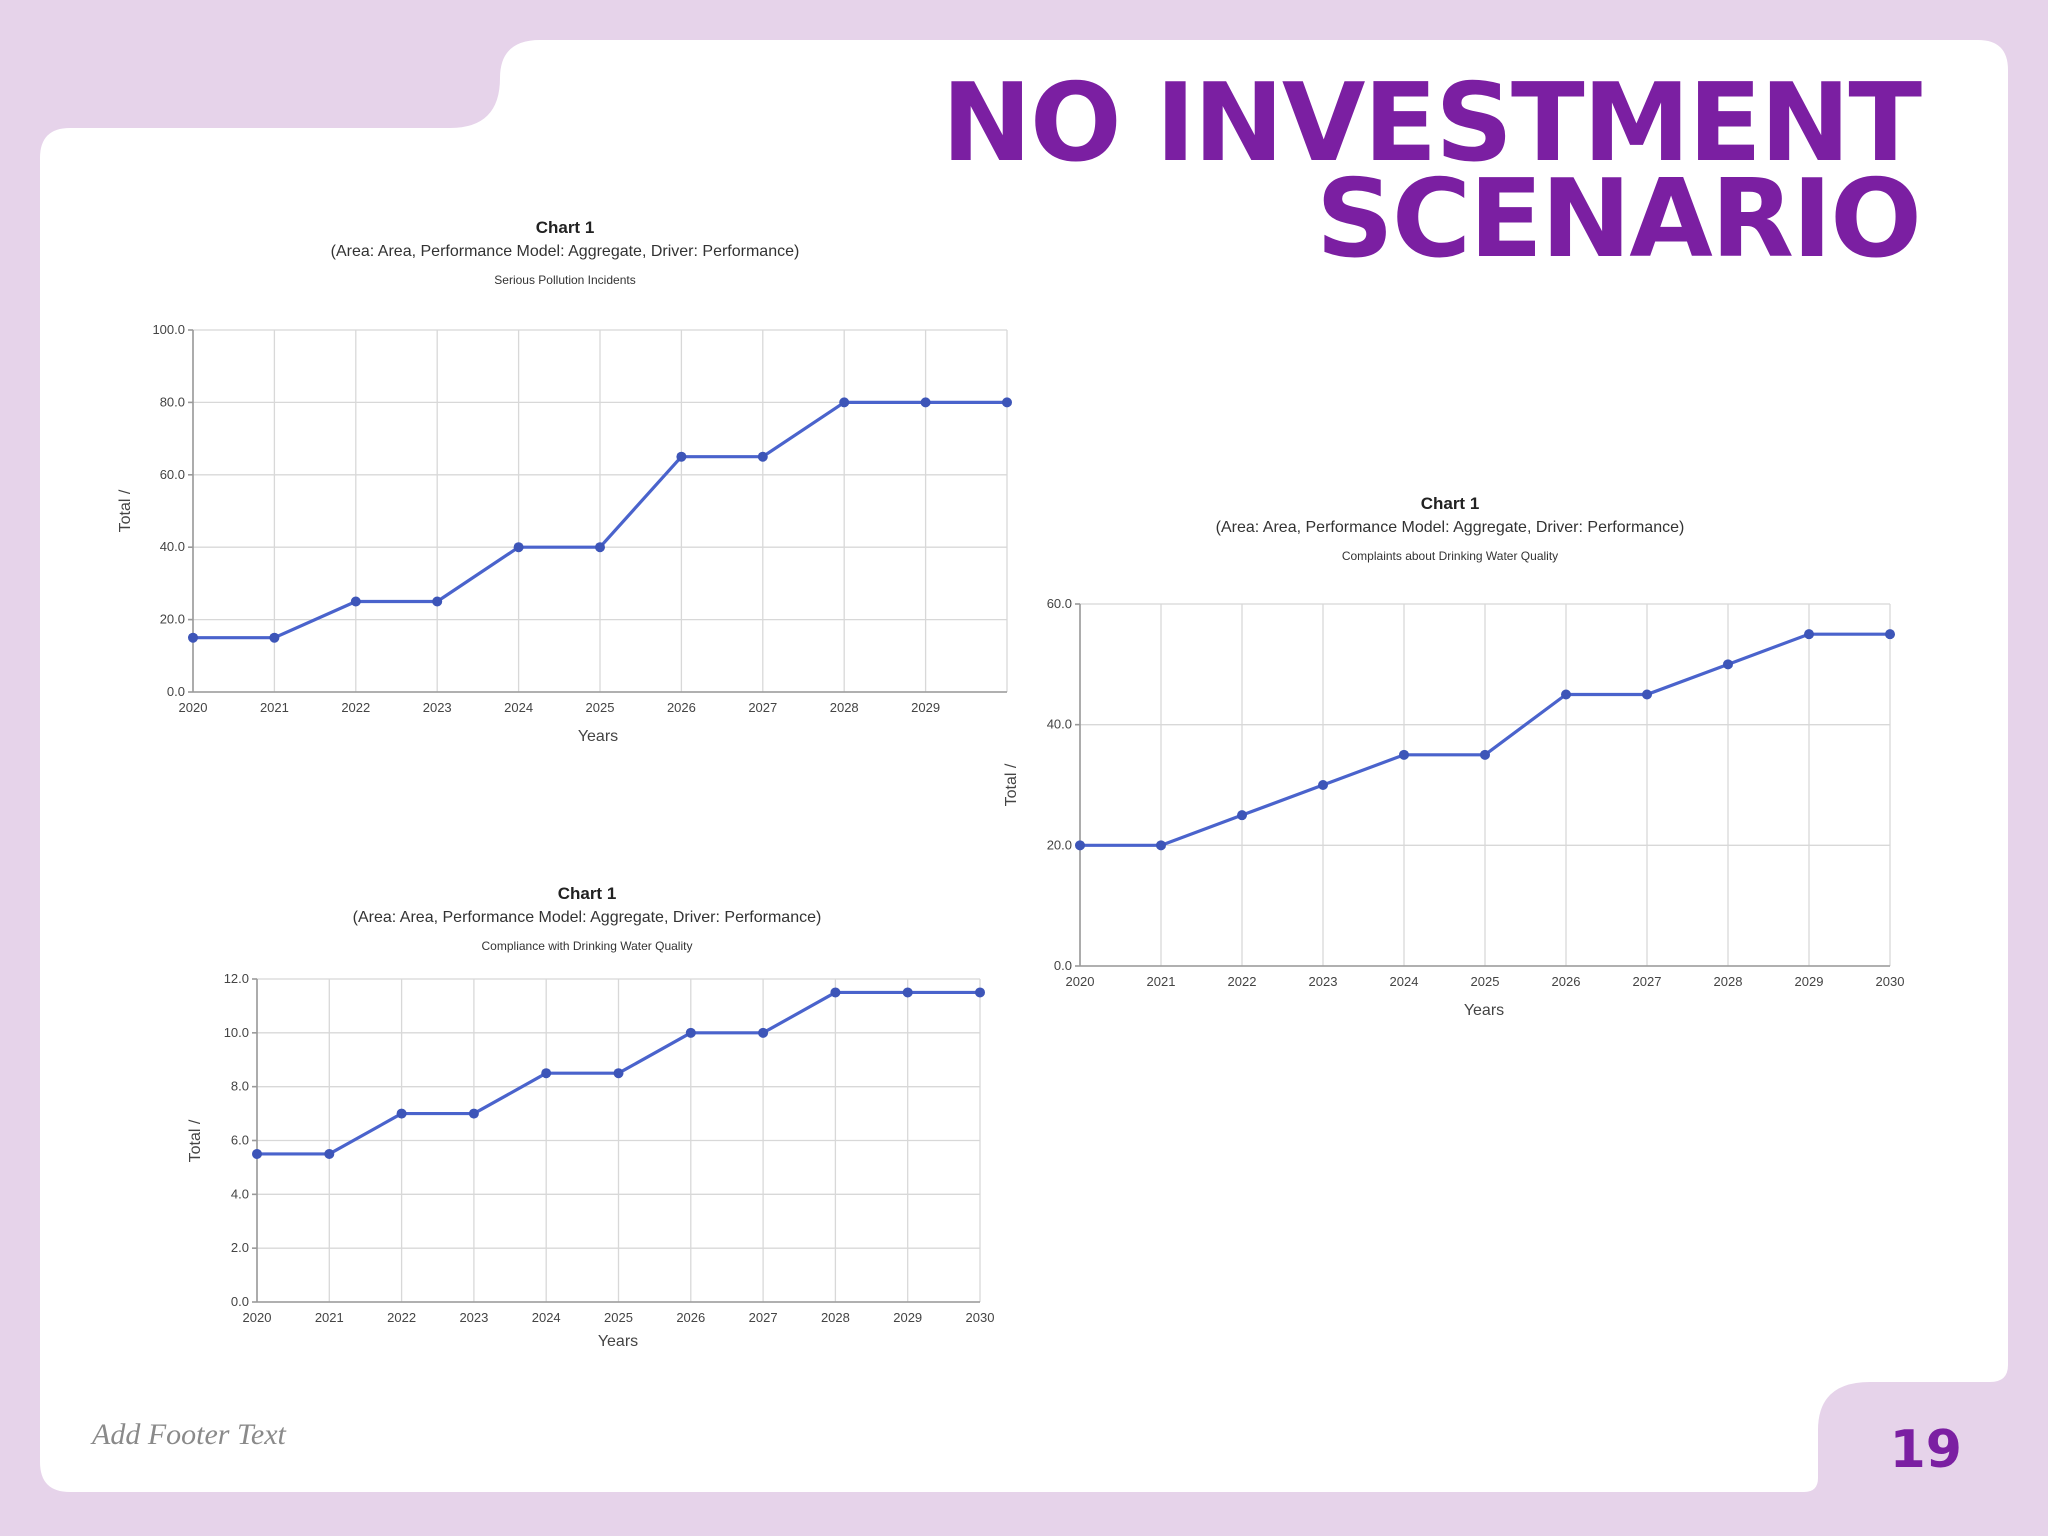  I want to click on y-tick-label: 12.0, so click(236, 978).